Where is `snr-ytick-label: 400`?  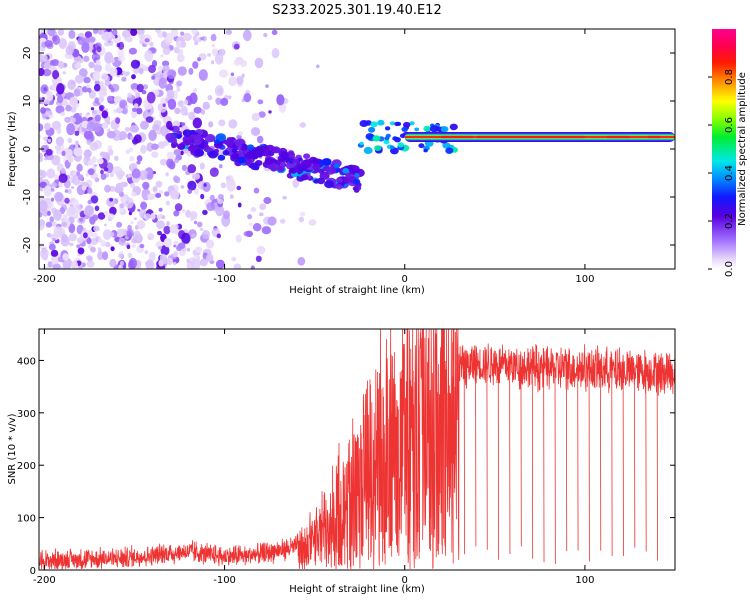
snr-ytick-label: 400 is located at coordinates (26, 361).